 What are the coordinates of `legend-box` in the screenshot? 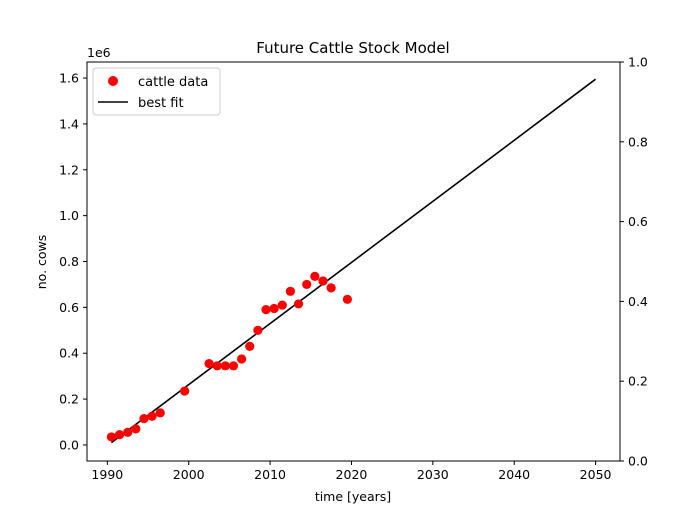 It's located at (156, 91).